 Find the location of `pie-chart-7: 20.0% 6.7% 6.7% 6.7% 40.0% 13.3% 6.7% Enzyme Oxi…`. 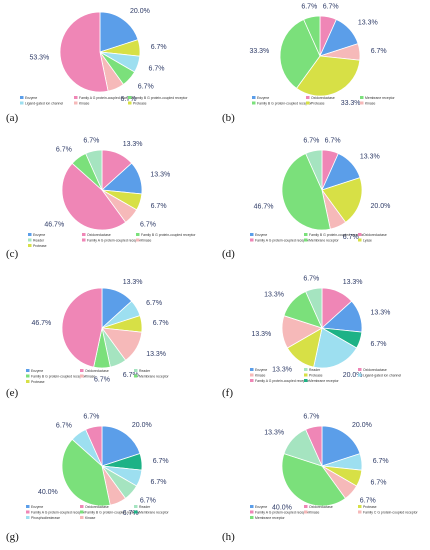

pie-chart-7: 20.0% 6.7% 6.7% 6.7% 40.0% 13.3% 6.7% Enzyme Oxi… is located at coordinates (320, 478).